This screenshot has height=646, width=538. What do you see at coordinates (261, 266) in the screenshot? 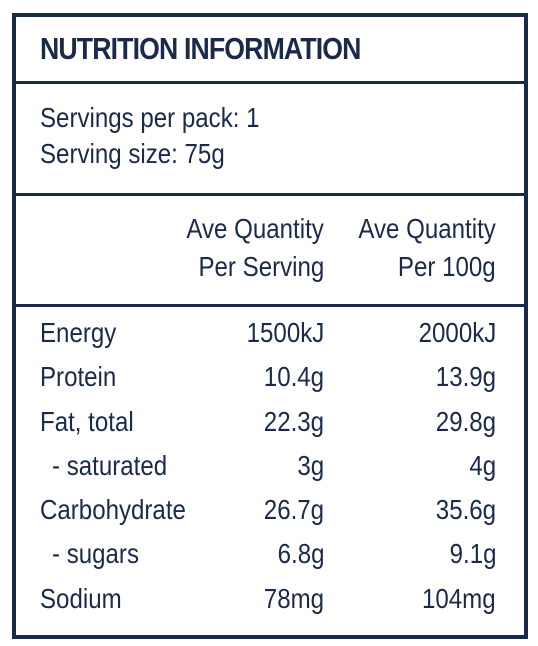
I see `header-per-serving-line2: Per Serving` at bounding box center [261, 266].